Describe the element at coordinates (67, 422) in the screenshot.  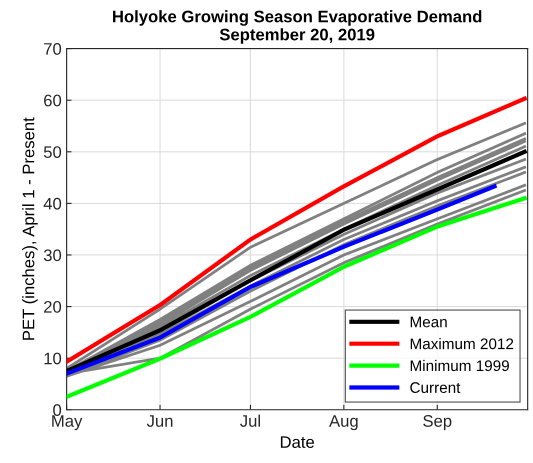
I see `x-tick-label: May` at that location.